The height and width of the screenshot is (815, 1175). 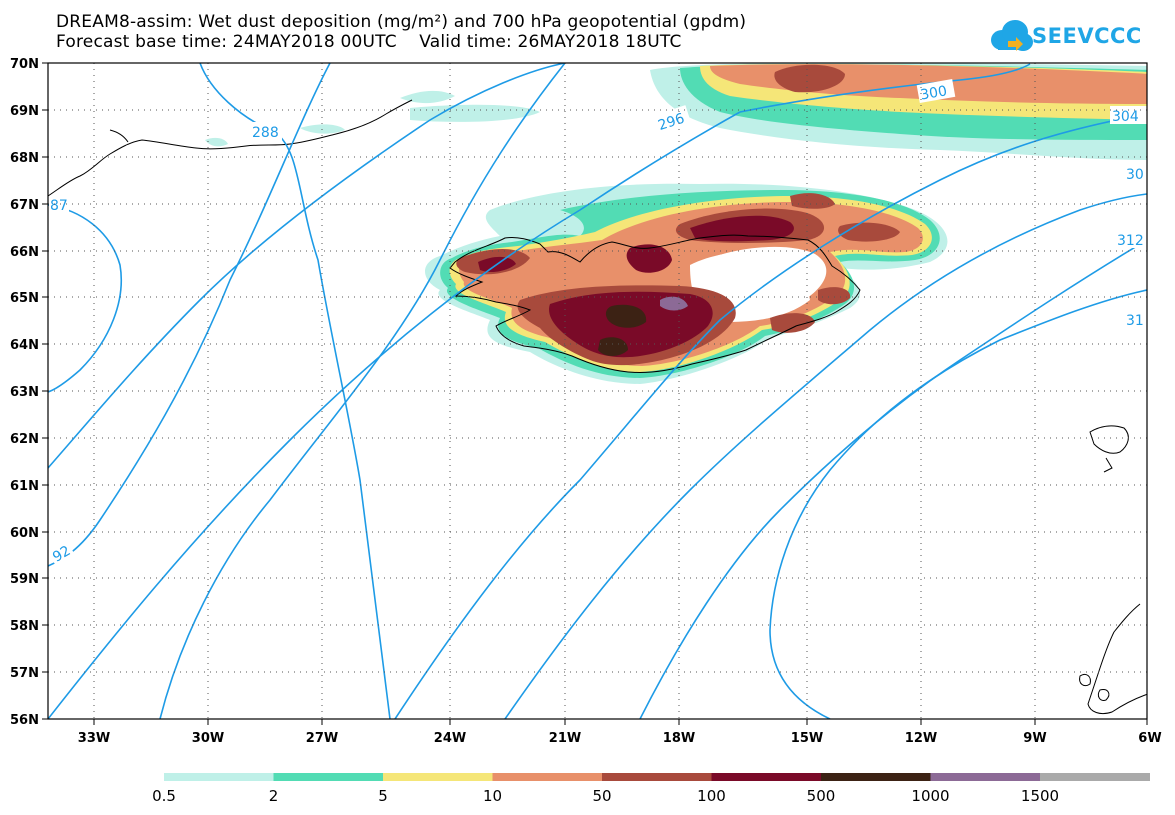 I want to click on colorbar-labels: 0.5 2 5 10 50 100 500 1000 1500, so click(x=605, y=796).